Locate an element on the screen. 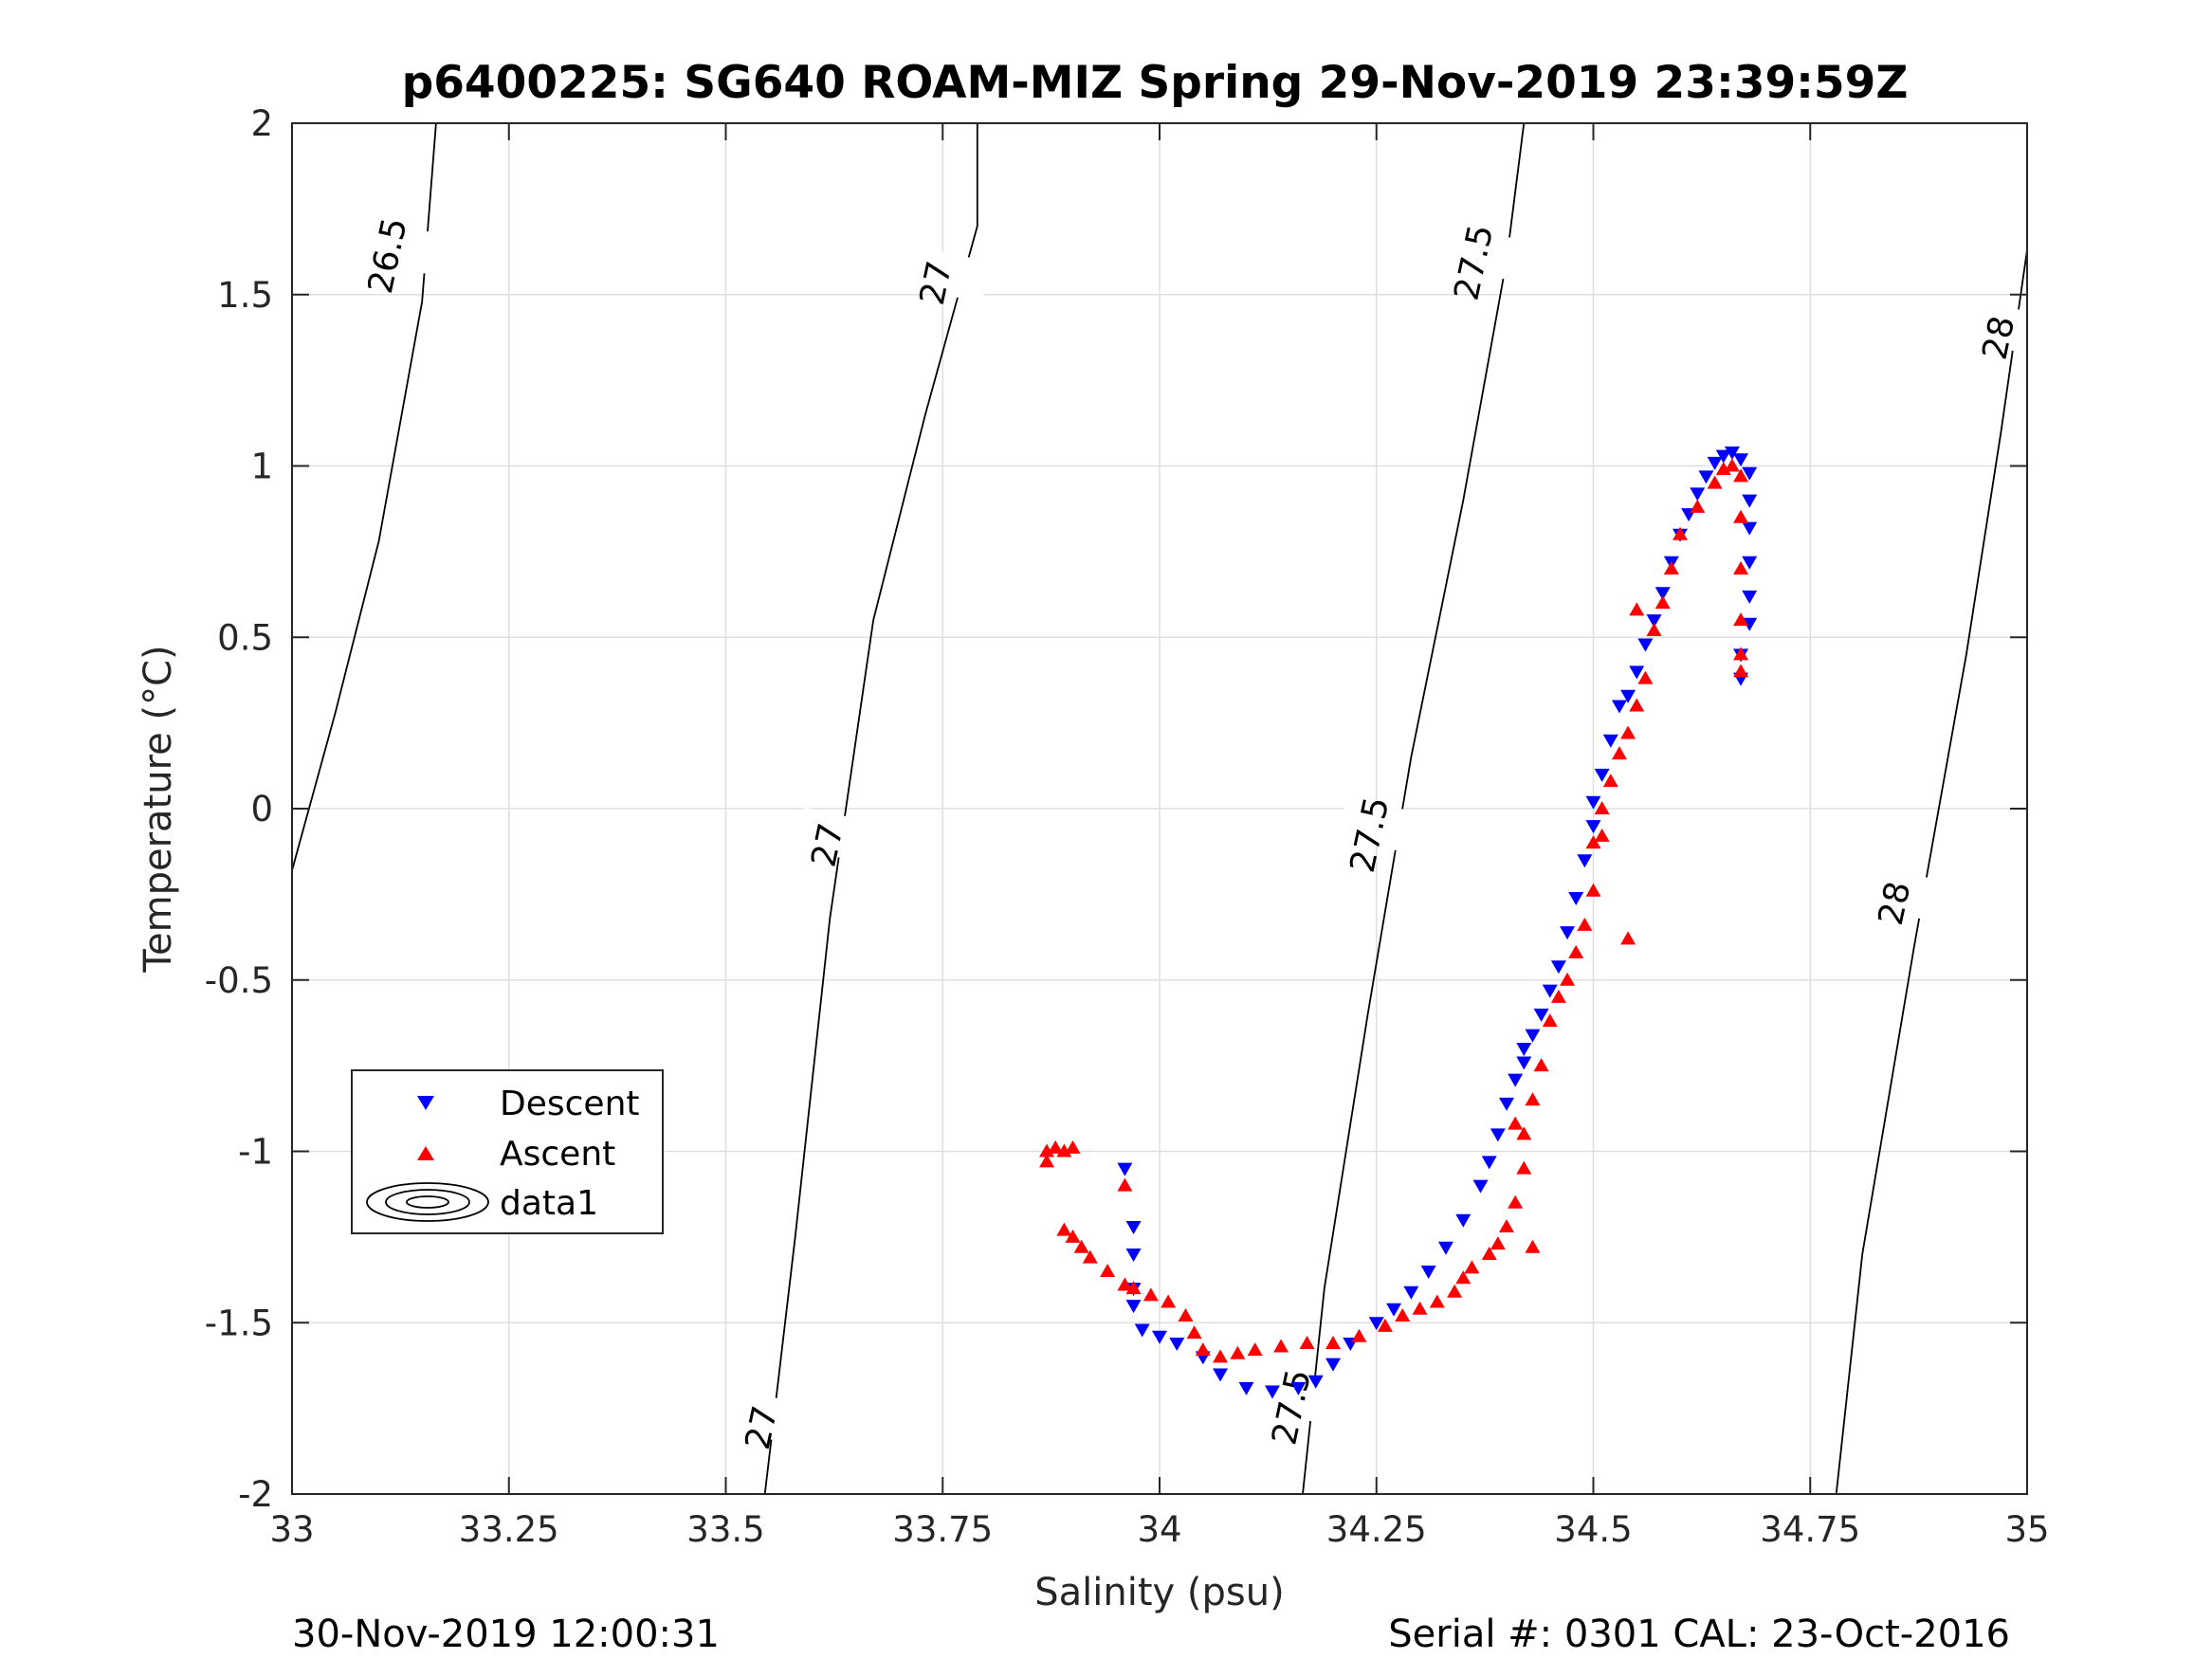  legend-contour-marker is located at coordinates (427, 1202).